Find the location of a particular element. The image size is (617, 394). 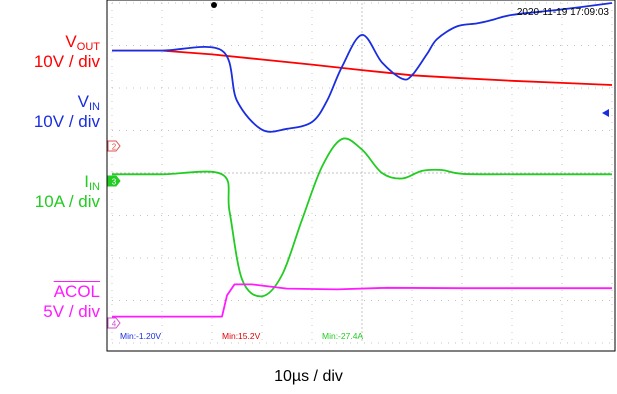

trigger-marker-icon is located at coordinates (214, 5).